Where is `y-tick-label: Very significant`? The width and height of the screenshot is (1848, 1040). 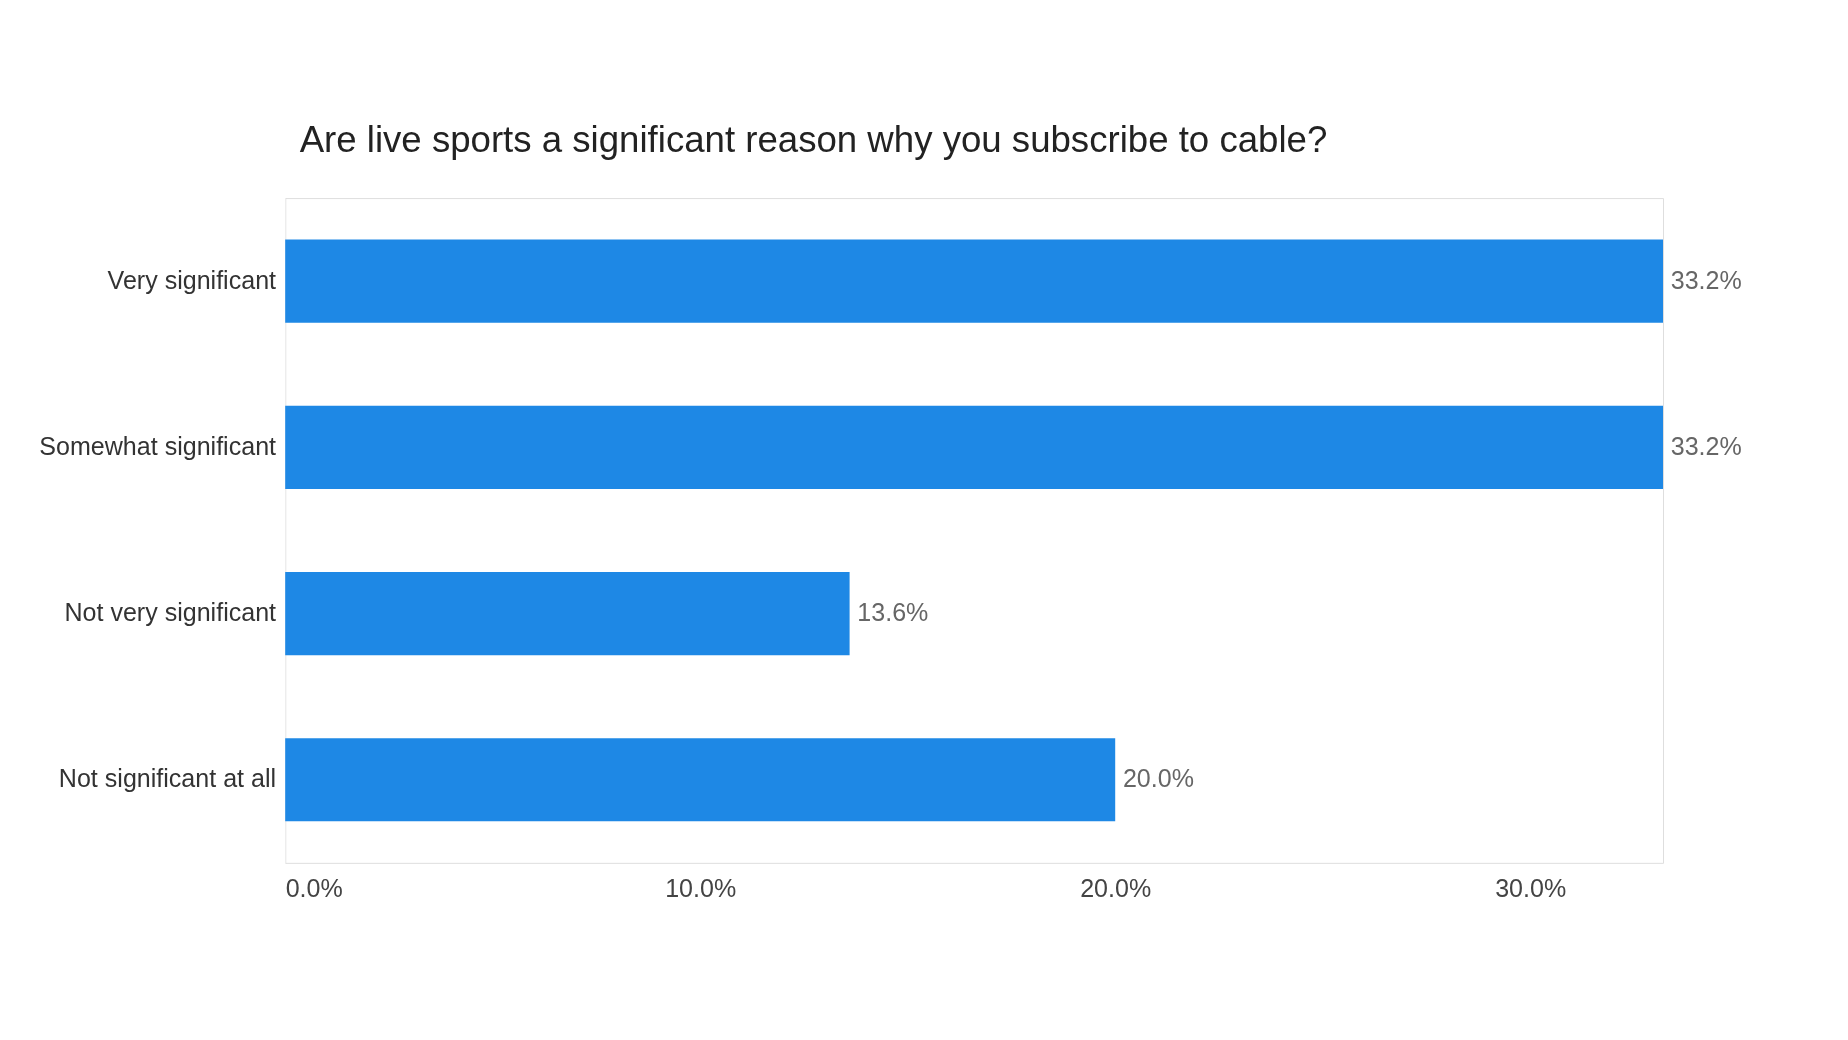
y-tick-label: Very significant is located at coordinates (192, 279).